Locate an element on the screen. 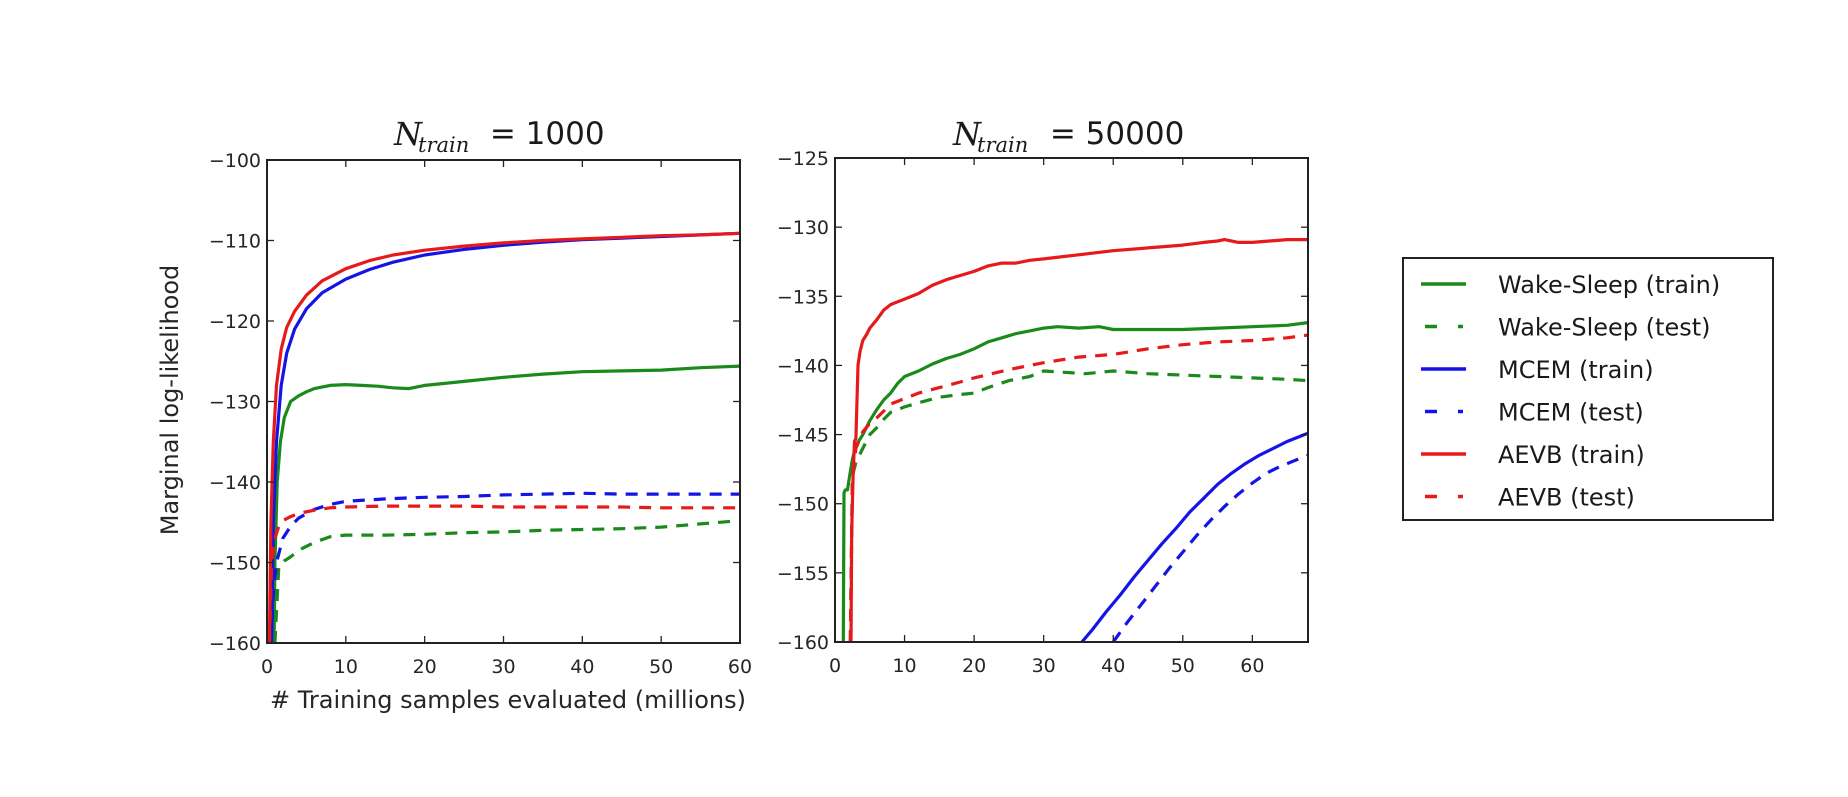 Image resolution: width=1848 pixels, height=797 pixels. legend-entry-aevb-test: AEVB (test) is located at coordinates (1530, 498).